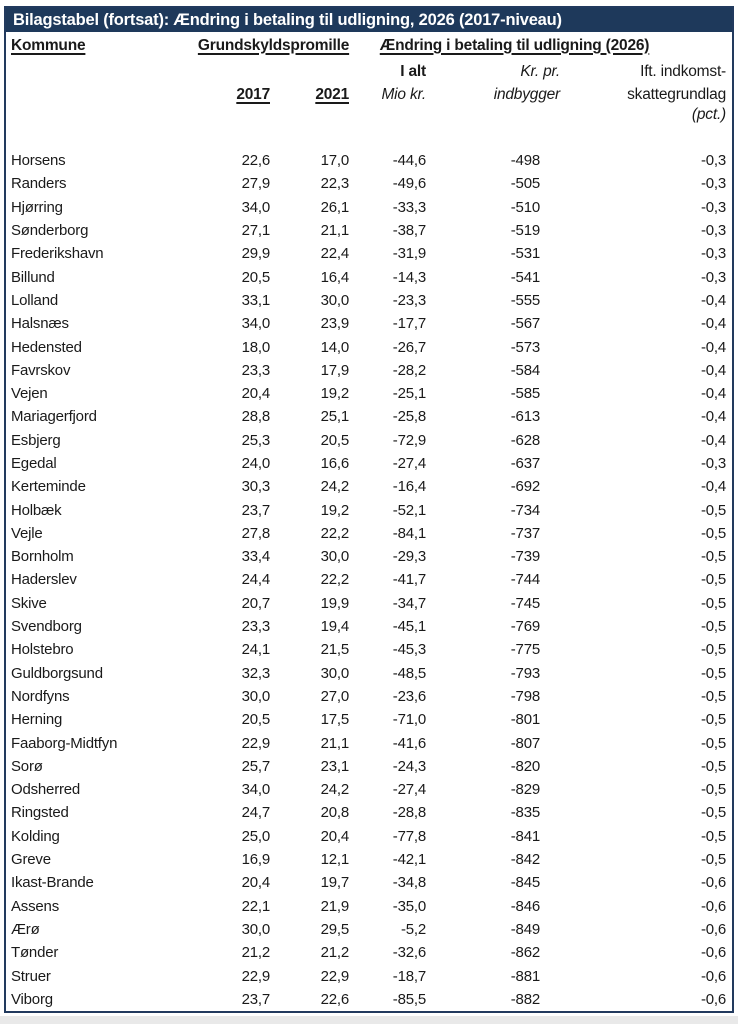 The image size is (738, 1024). Describe the element at coordinates (409, 161) in the screenshot. I see `cell-i-alt-mio-kr: -44,6` at that location.